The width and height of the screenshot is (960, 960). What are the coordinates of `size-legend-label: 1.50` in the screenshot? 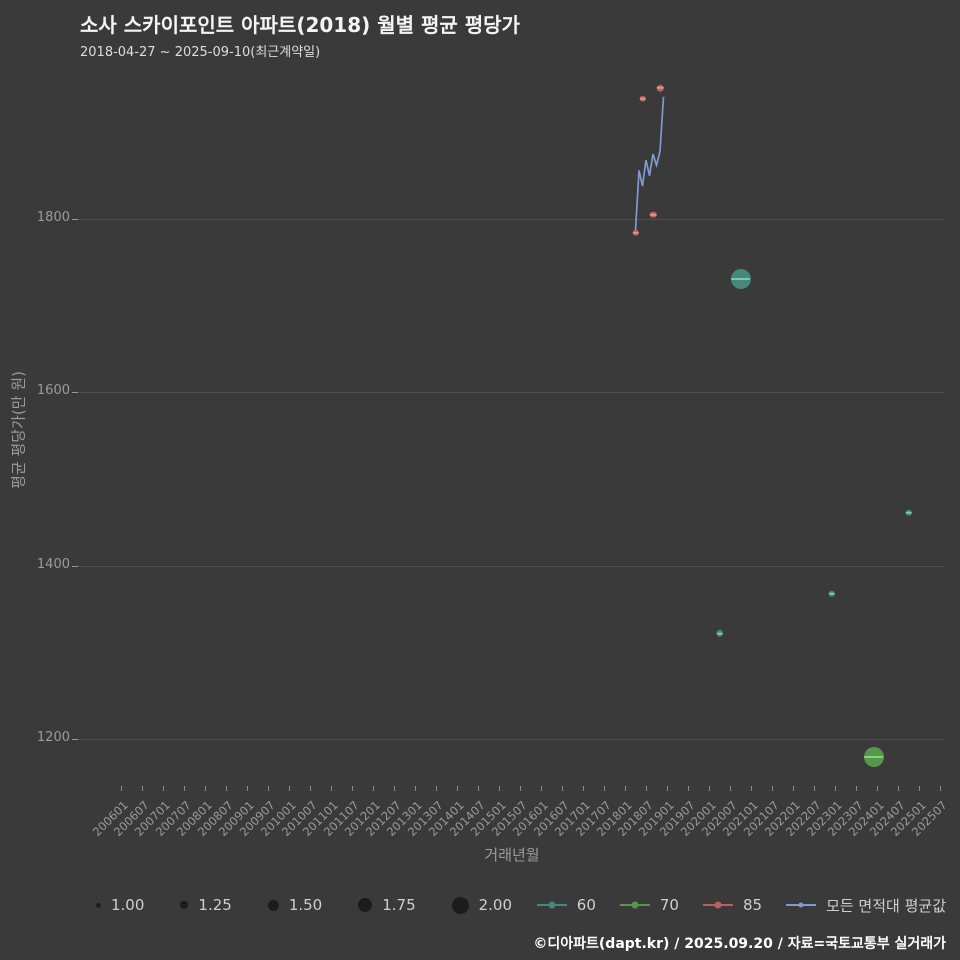 It's located at (305, 905).